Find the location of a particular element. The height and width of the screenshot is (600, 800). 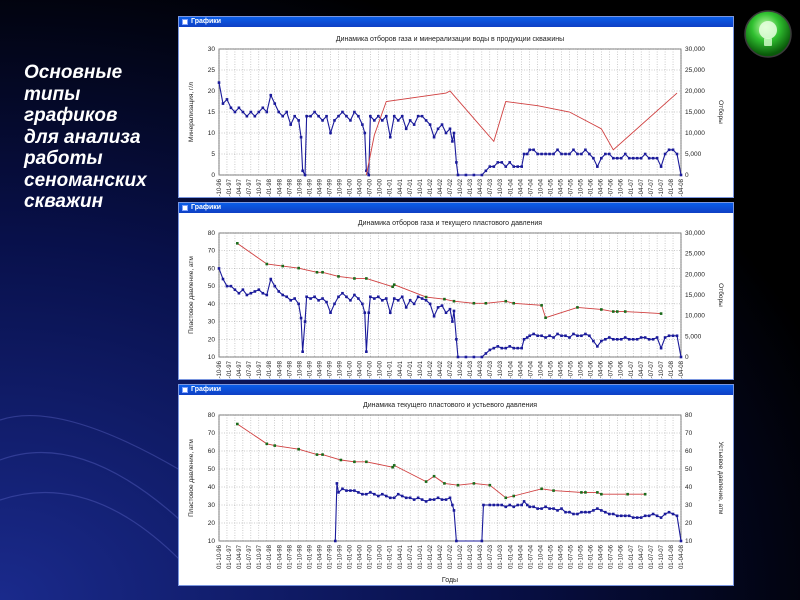

x-tick-label: 01-01-99 is located at coordinates (310, 556).